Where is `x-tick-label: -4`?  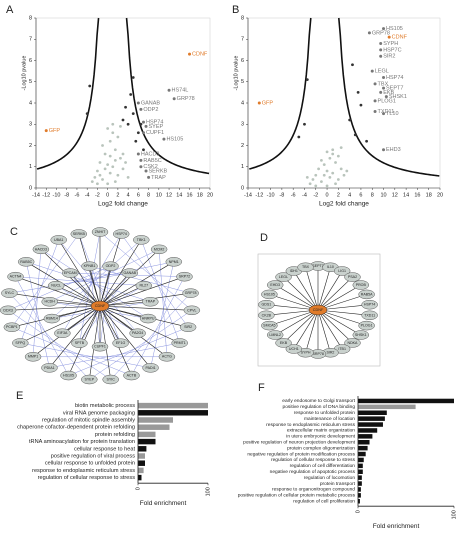
x-tick-label: -4 is located at coordinates (87, 195).